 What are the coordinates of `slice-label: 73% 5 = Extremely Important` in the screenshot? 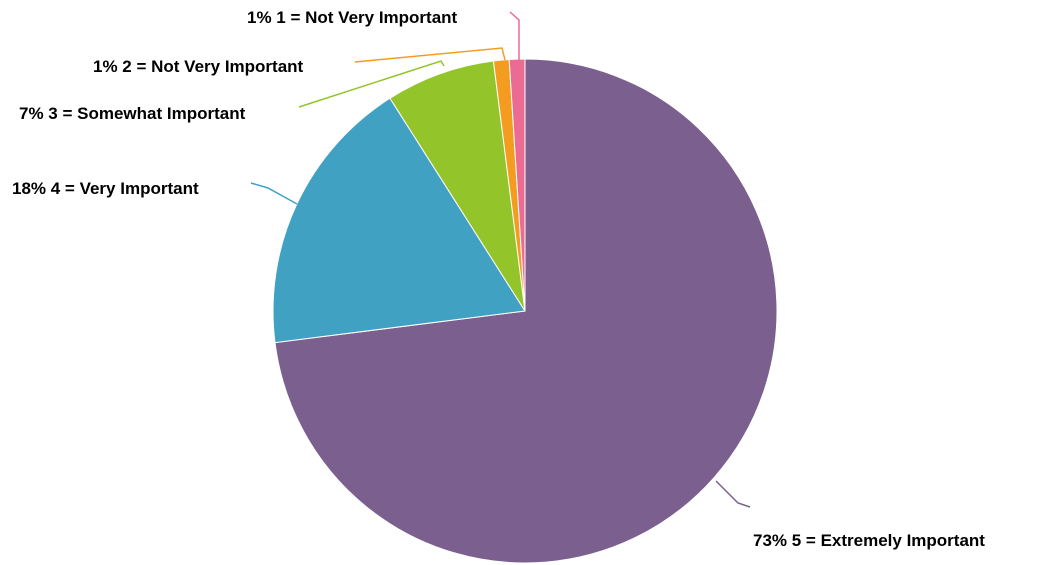 It's located at (869, 540).